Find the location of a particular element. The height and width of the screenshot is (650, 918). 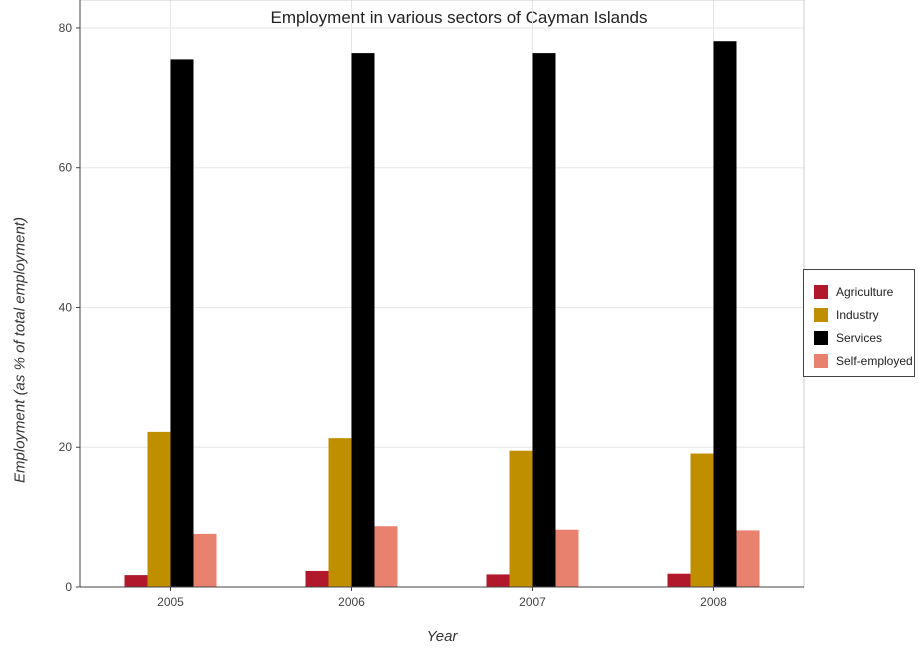

bar-industry-2005 is located at coordinates (159, 509).